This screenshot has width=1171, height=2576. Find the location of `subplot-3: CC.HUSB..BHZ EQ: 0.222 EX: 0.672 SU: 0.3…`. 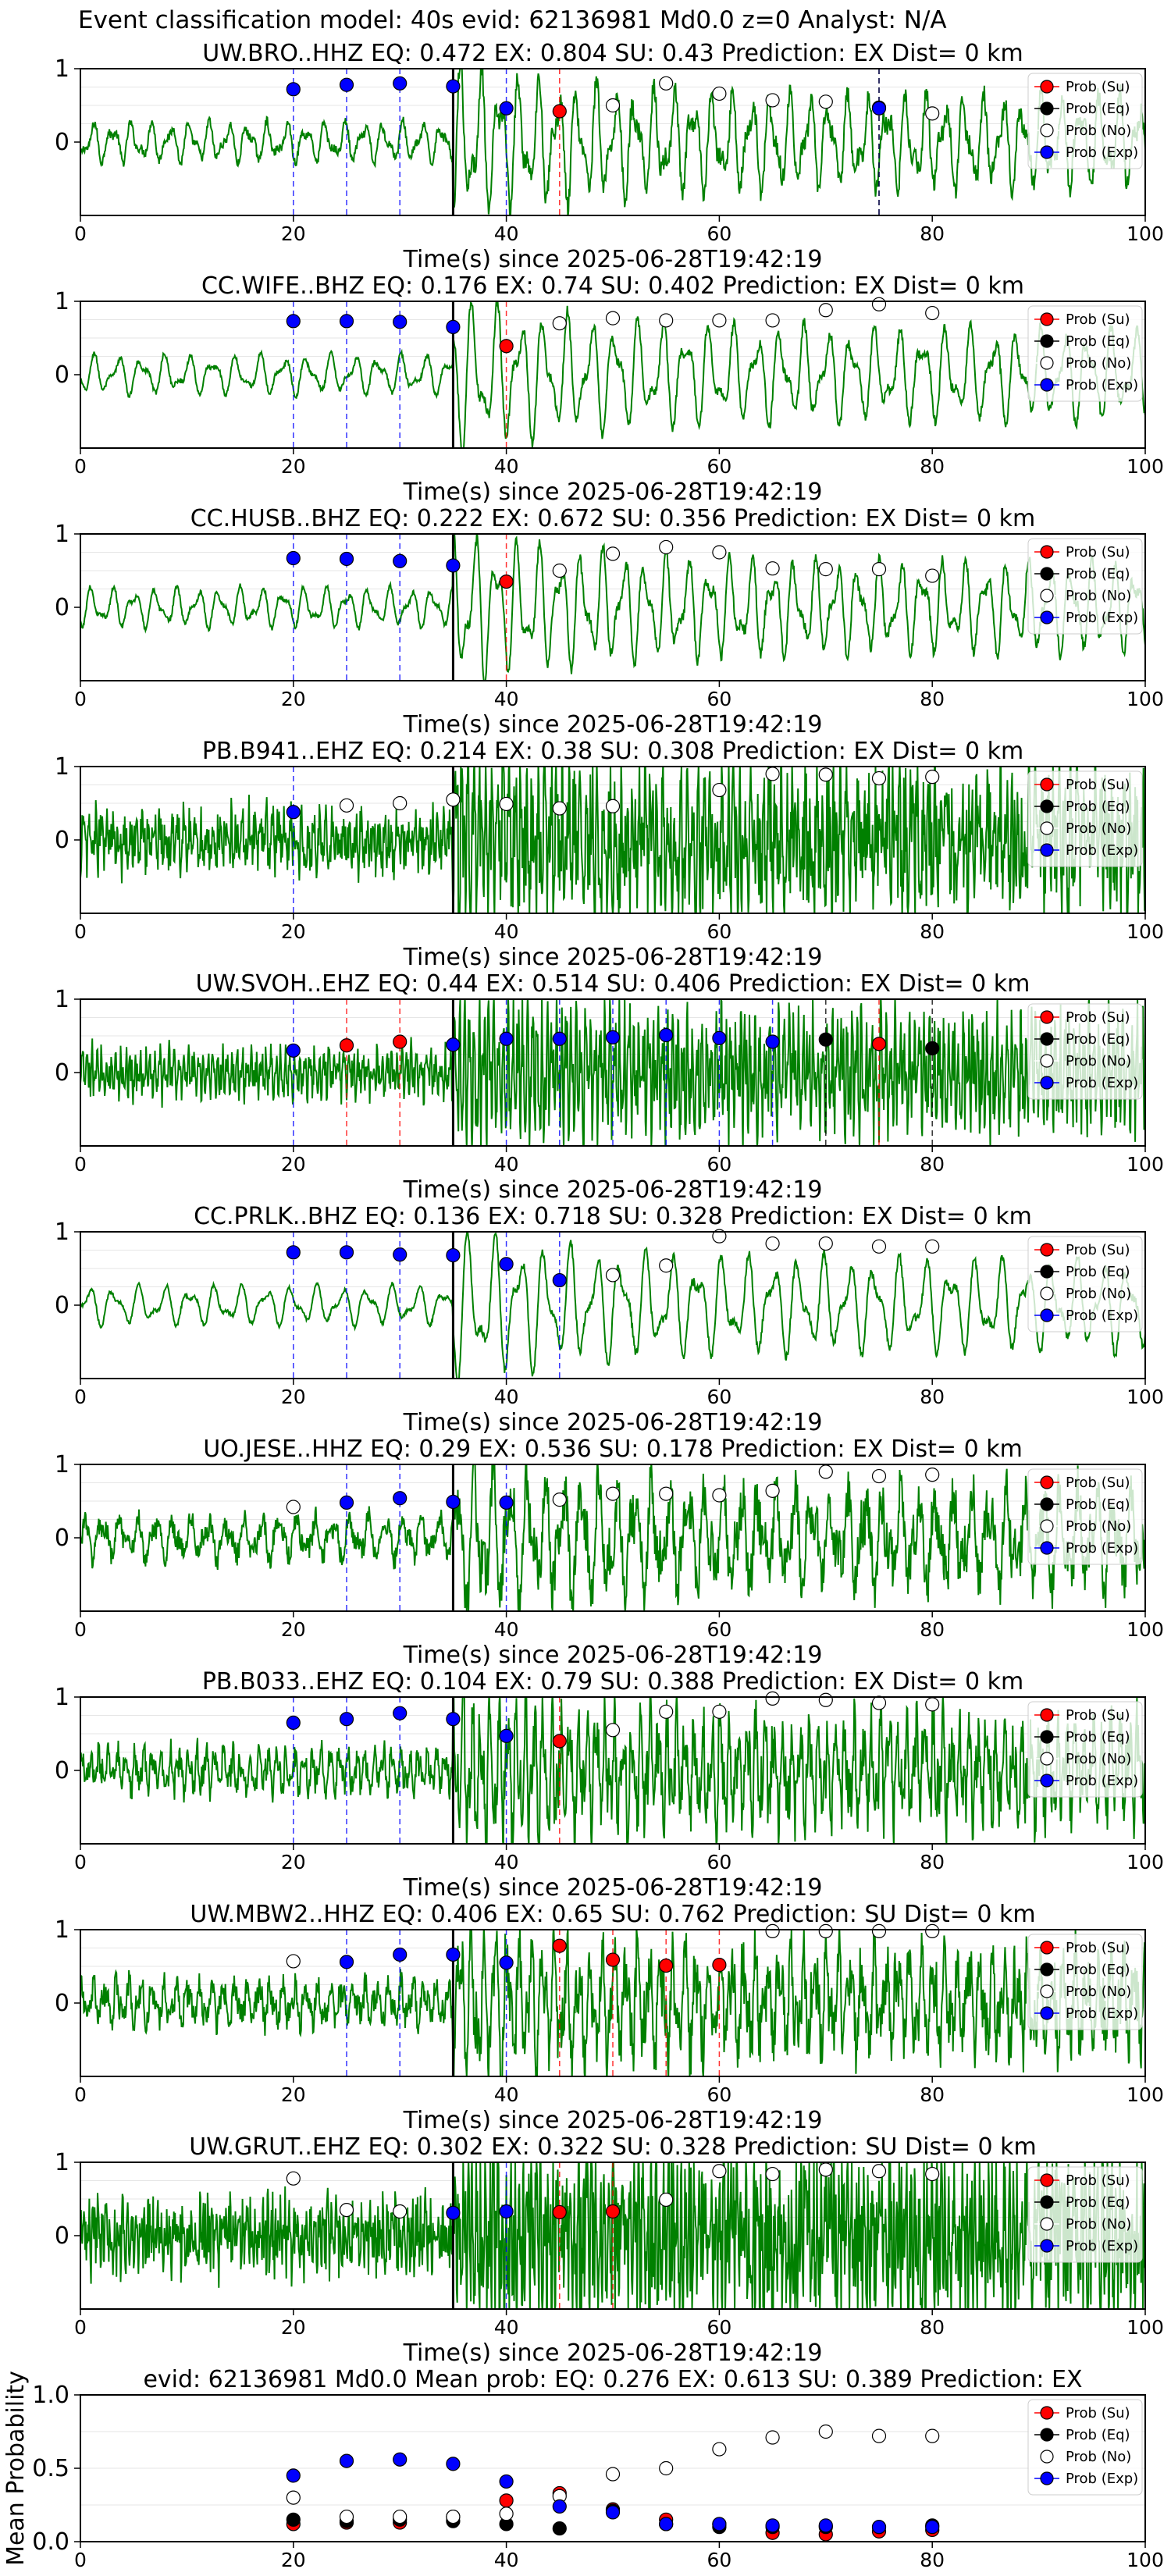

subplot-3: CC.HUSB..BHZ EQ: 0.222 EX: 0.672 SU: 0.3… is located at coordinates (609, 621).